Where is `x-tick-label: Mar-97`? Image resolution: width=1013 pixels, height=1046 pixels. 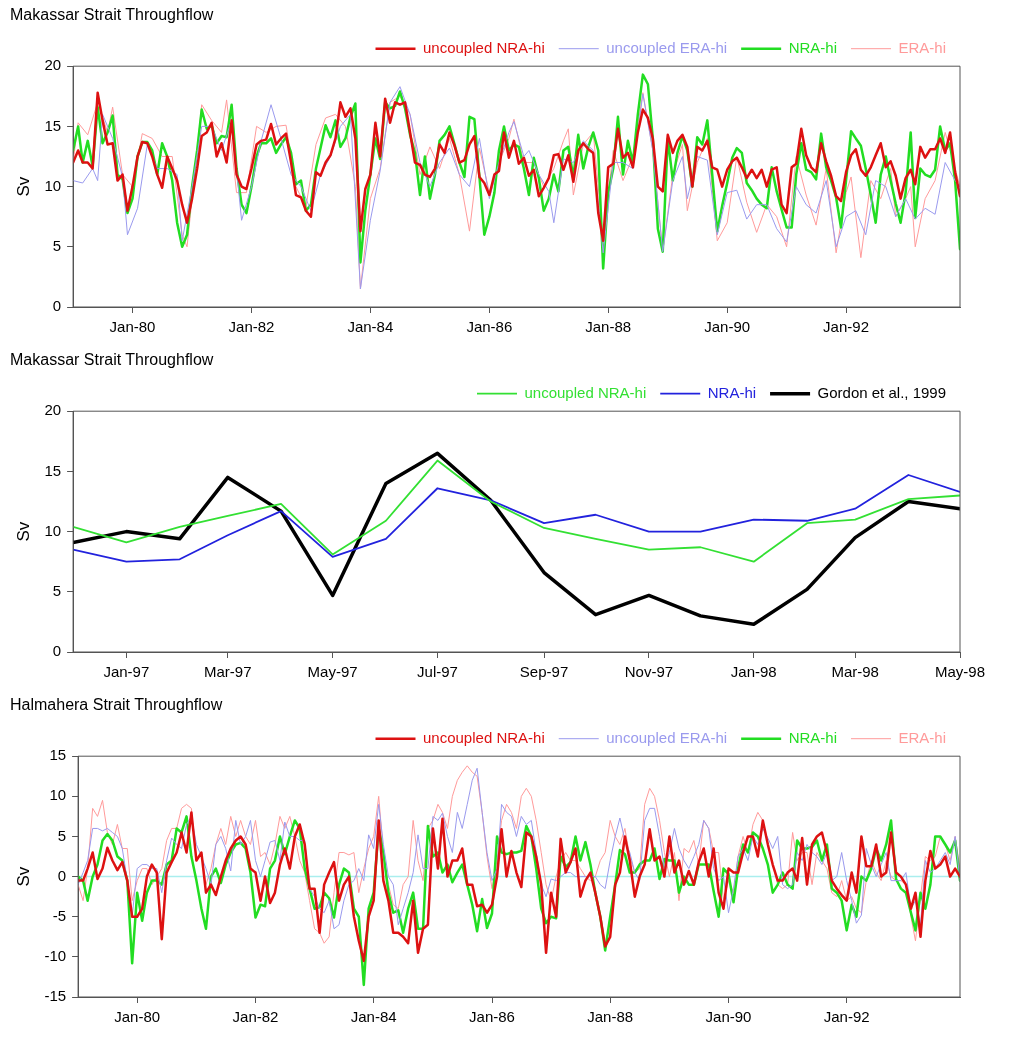 x-tick-label: Mar-97 is located at coordinates (228, 672).